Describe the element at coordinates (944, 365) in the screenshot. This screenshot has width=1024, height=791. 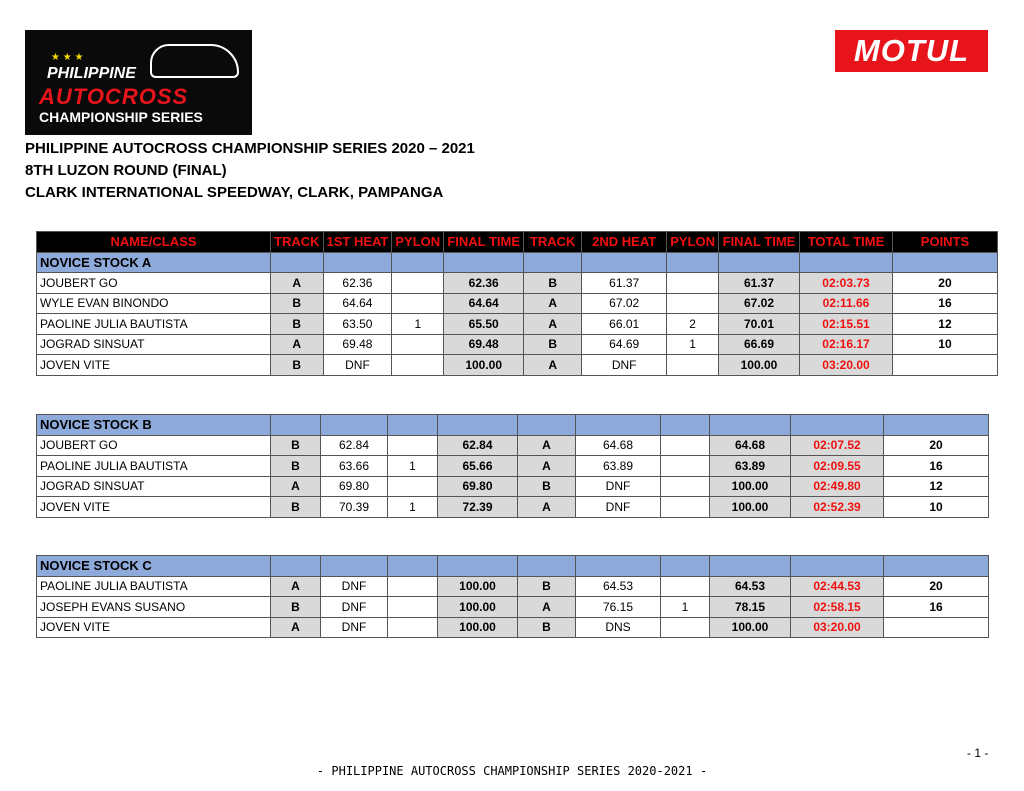
I see `cell-points` at that location.